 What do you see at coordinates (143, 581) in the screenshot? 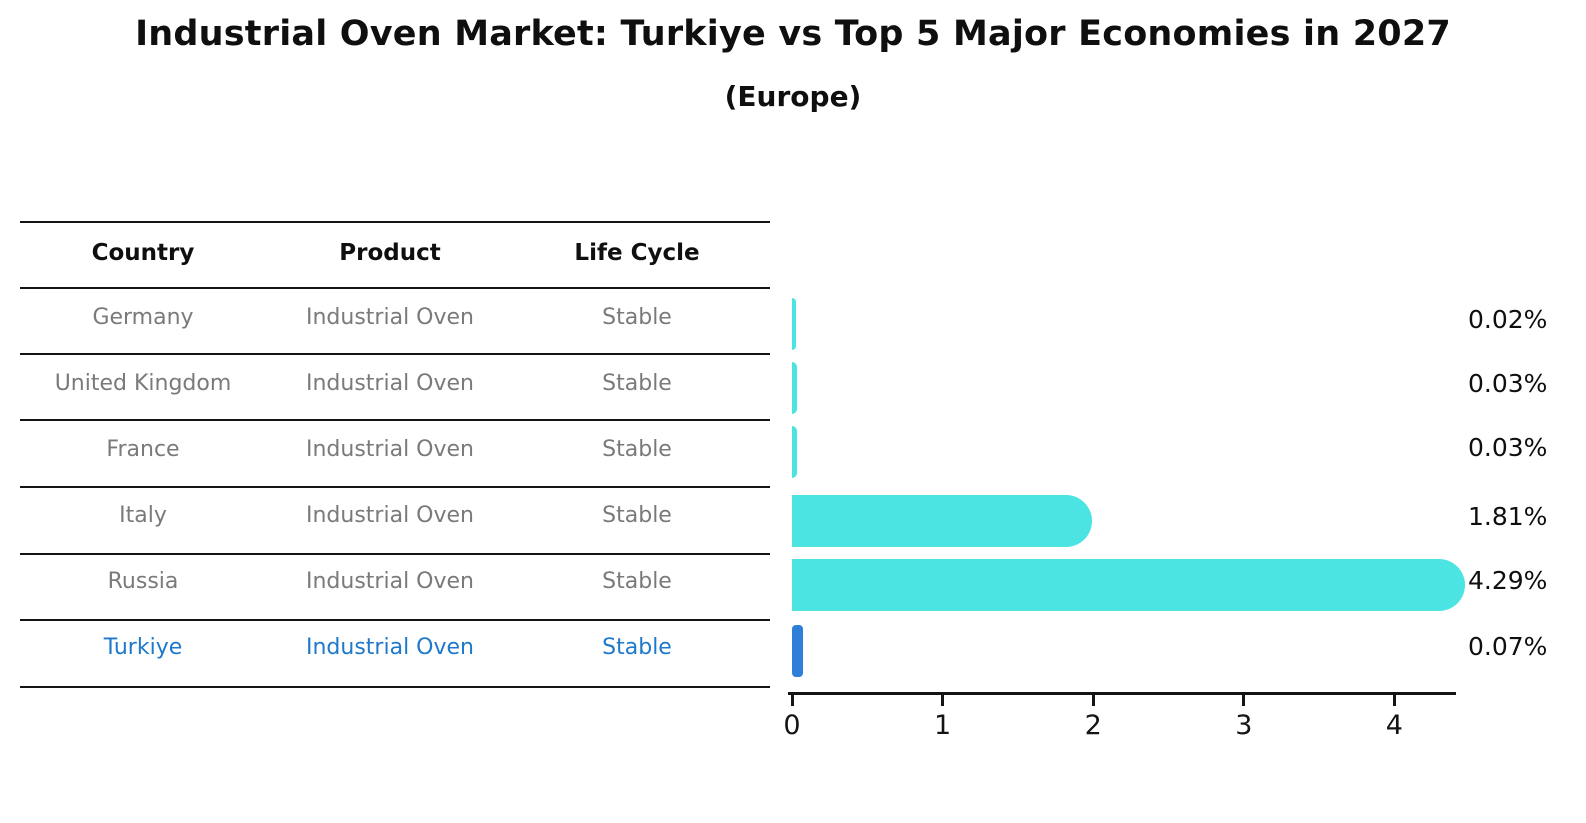
I see `country-cell: Russia` at bounding box center [143, 581].